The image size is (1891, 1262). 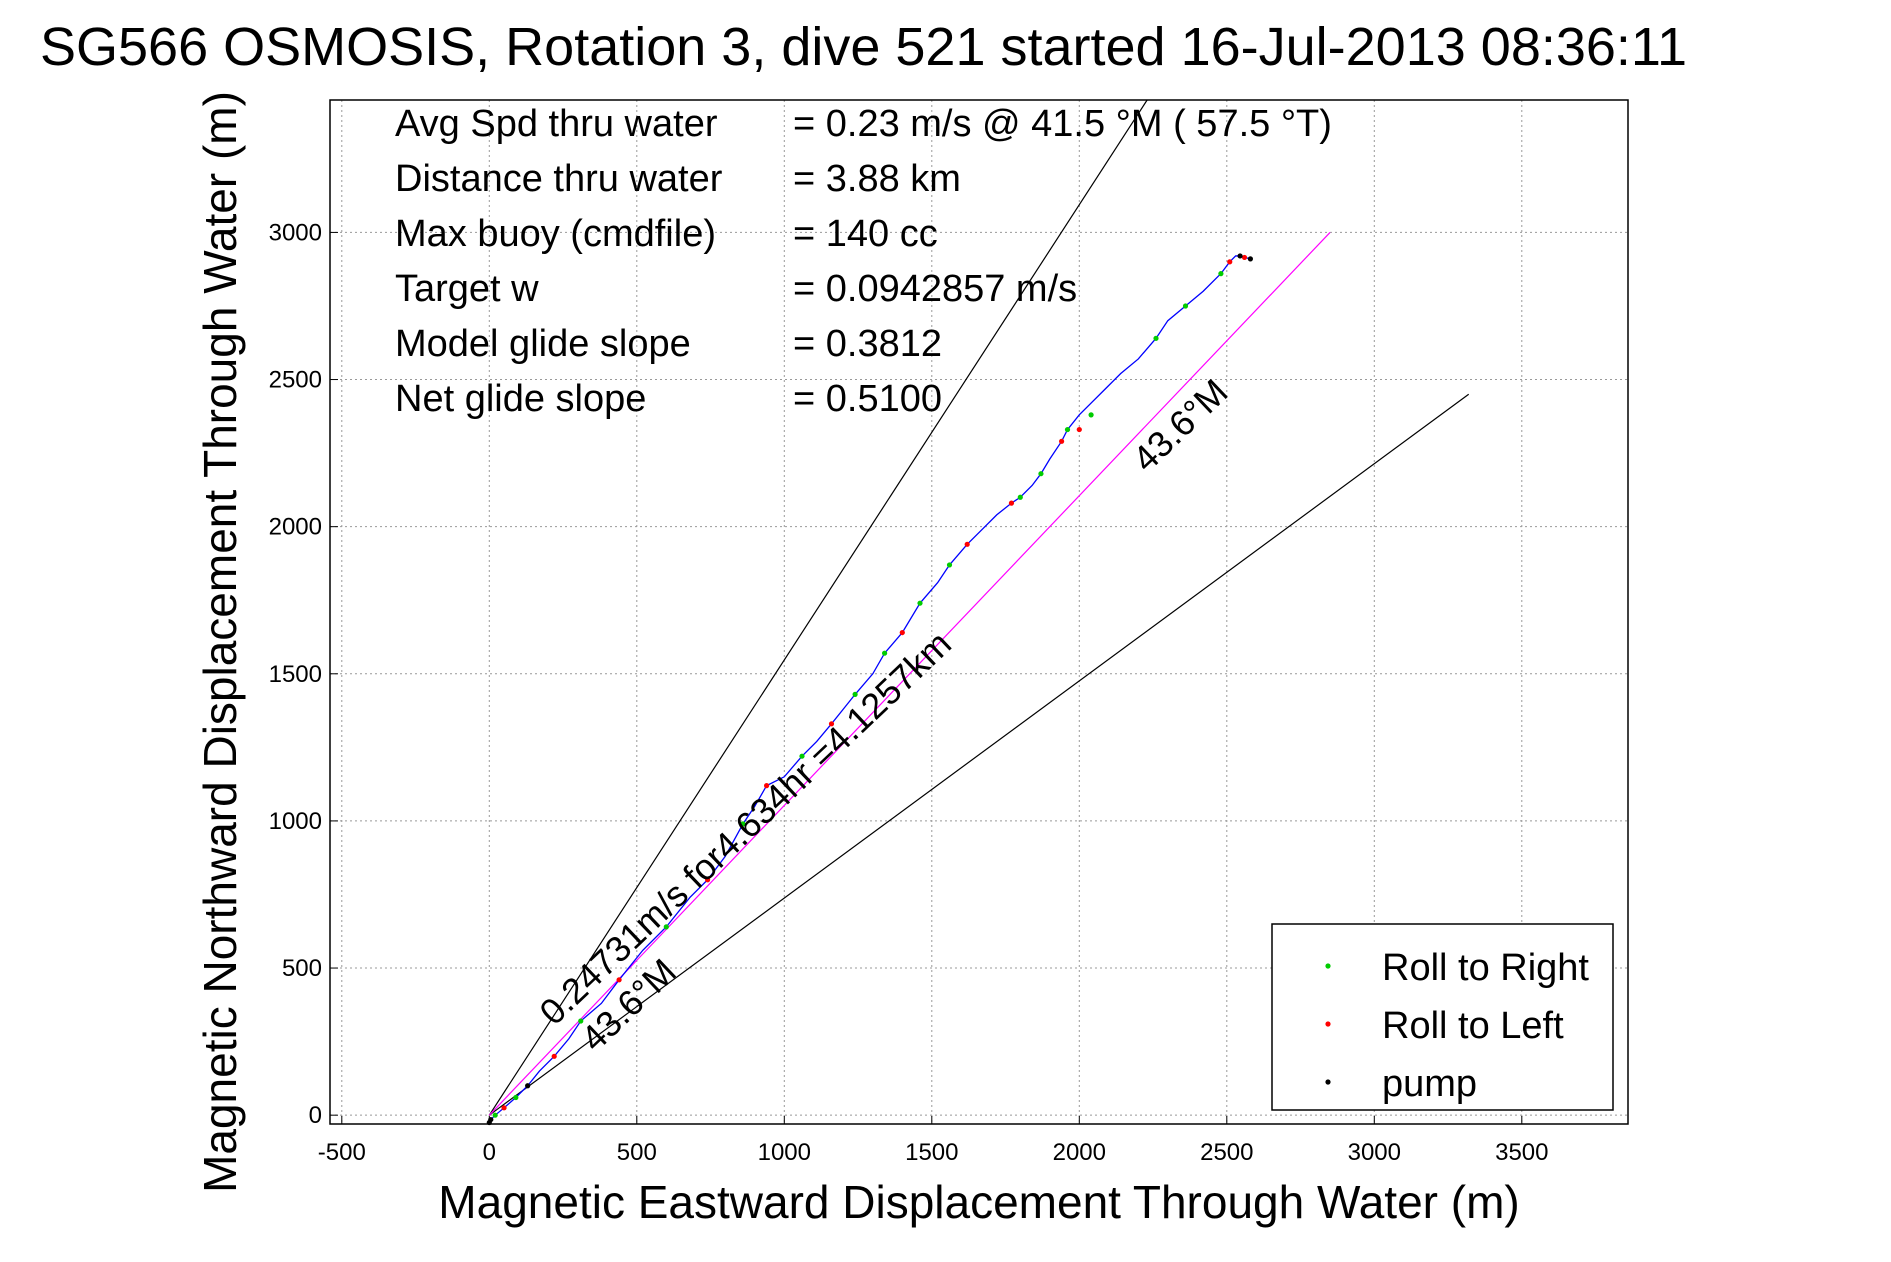 I want to click on stat-value: = 140 cc, so click(x=865, y=234).